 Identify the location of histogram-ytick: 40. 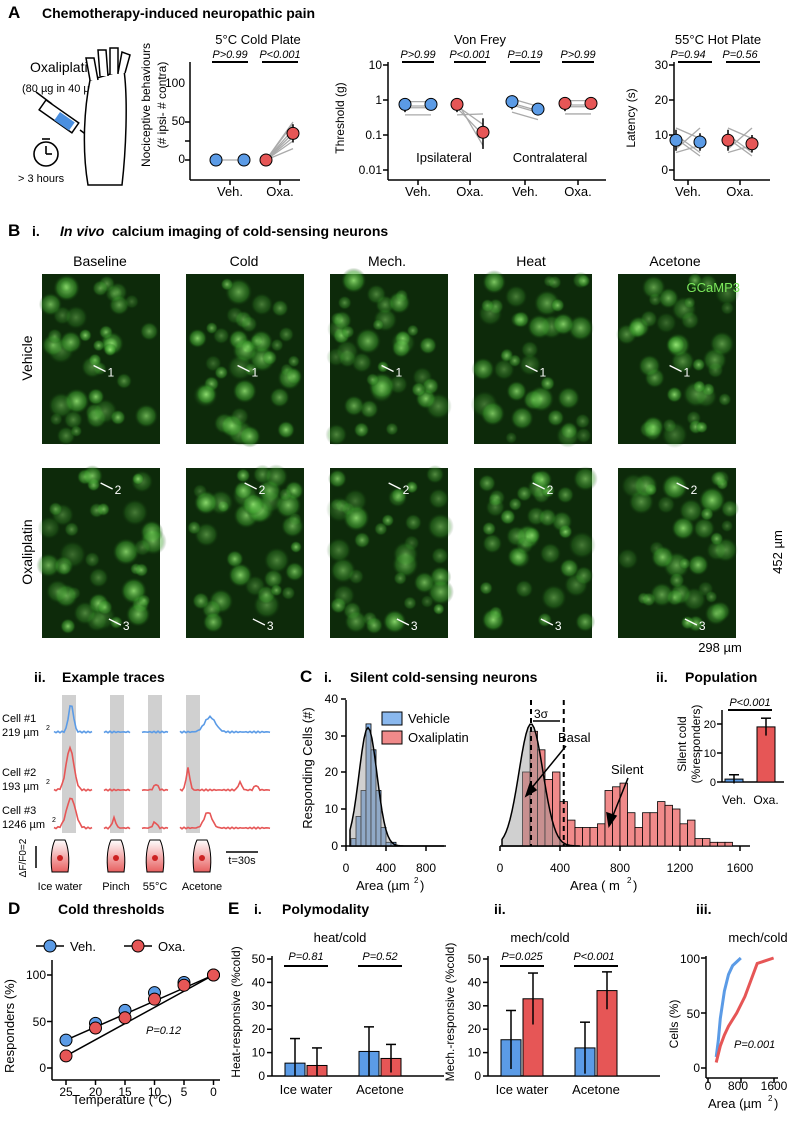
(332, 699).